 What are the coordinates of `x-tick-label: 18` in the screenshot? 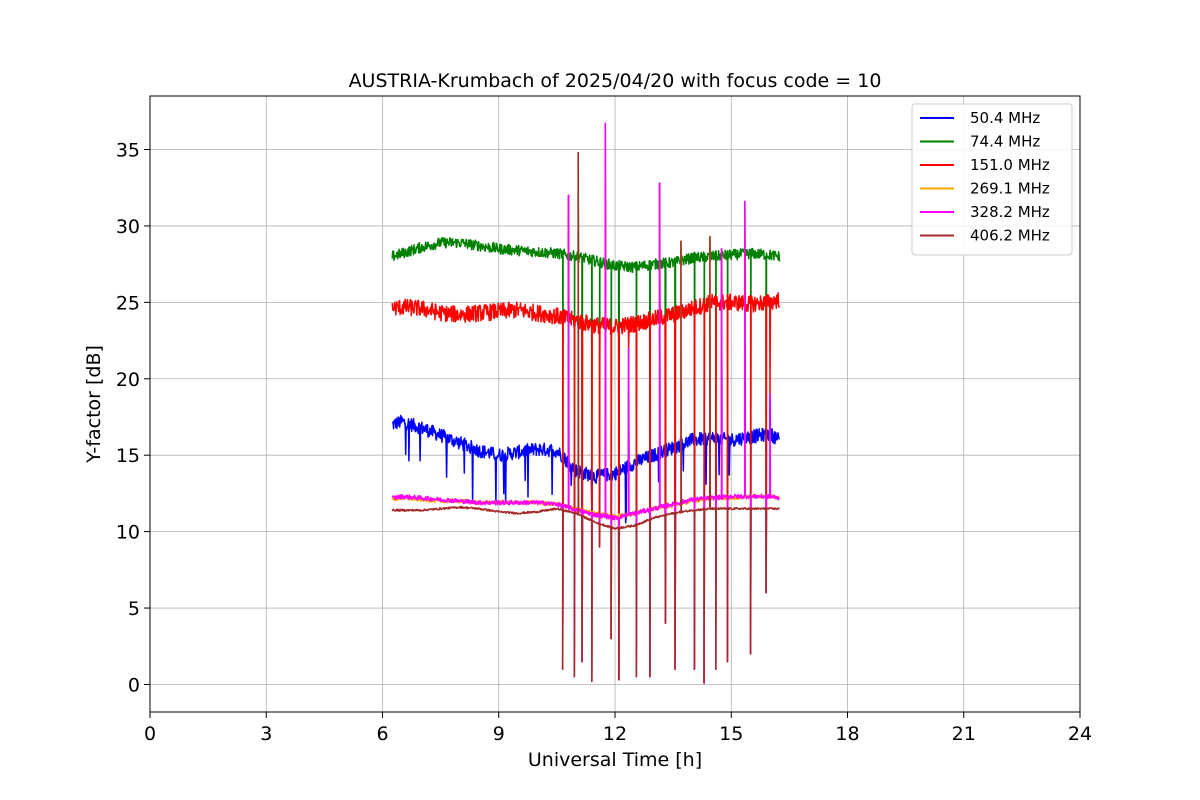 It's located at (847, 734).